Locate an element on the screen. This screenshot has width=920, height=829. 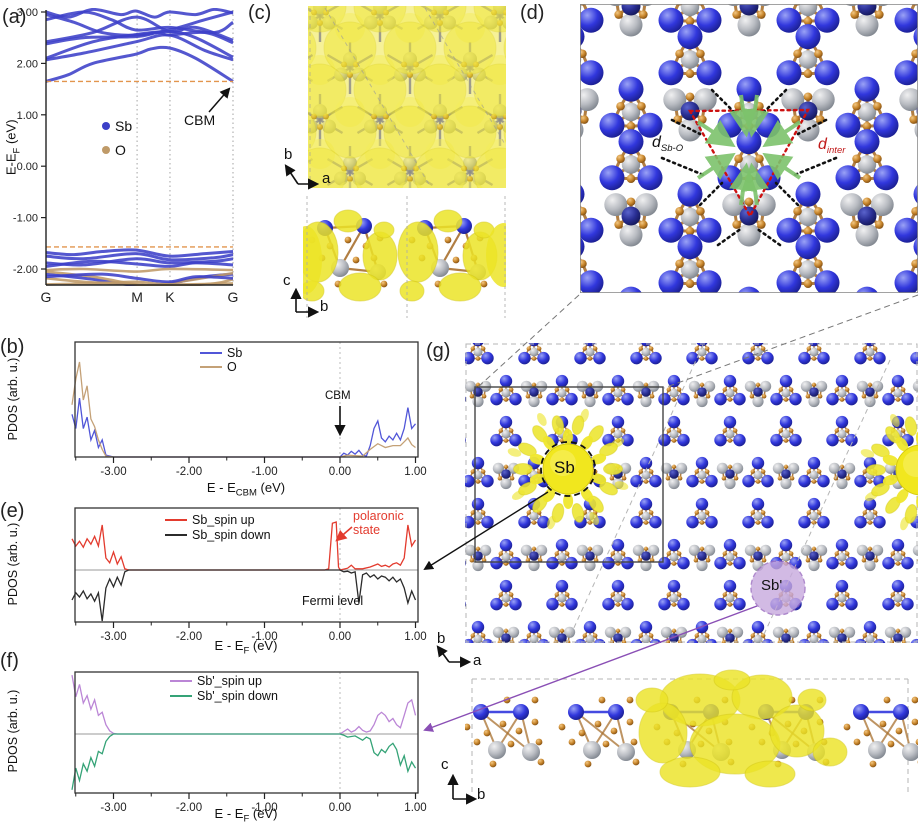
g-axis-a: a is located at coordinates (477, 660).